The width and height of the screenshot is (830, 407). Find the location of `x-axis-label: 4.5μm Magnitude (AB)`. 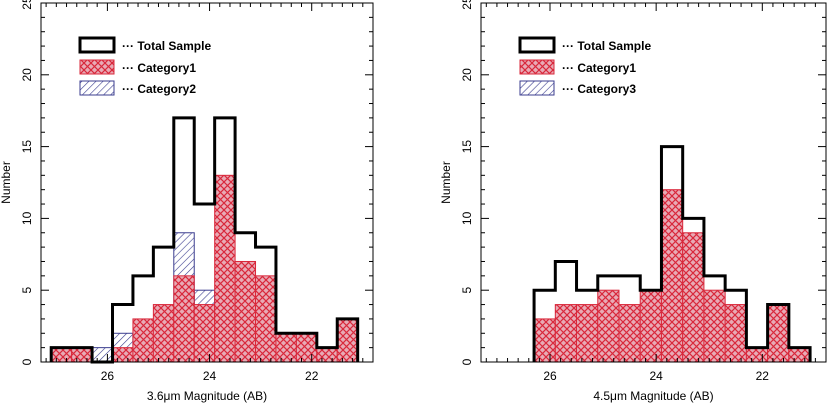

x-axis-label: 4.5μm Magnitude (AB) is located at coordinates (653, 396).